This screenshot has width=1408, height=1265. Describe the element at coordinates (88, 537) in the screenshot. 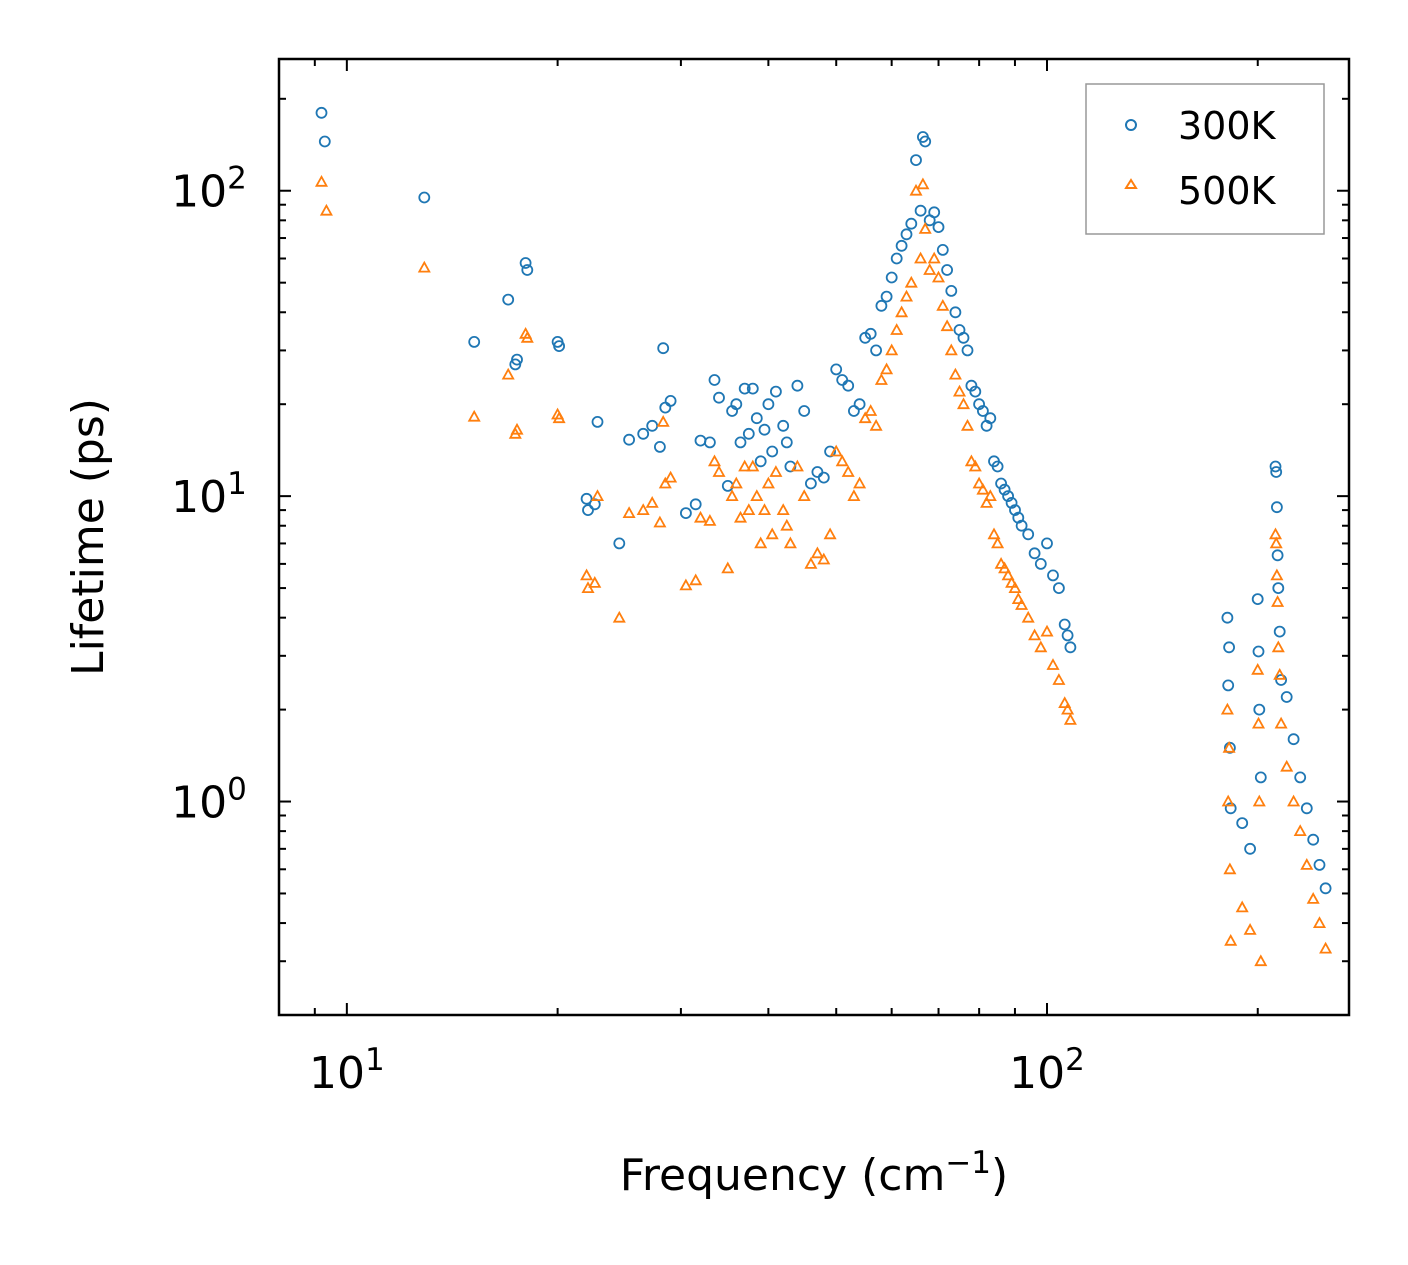

I see `y-axis-label: Lifetime (ps)` at that location.